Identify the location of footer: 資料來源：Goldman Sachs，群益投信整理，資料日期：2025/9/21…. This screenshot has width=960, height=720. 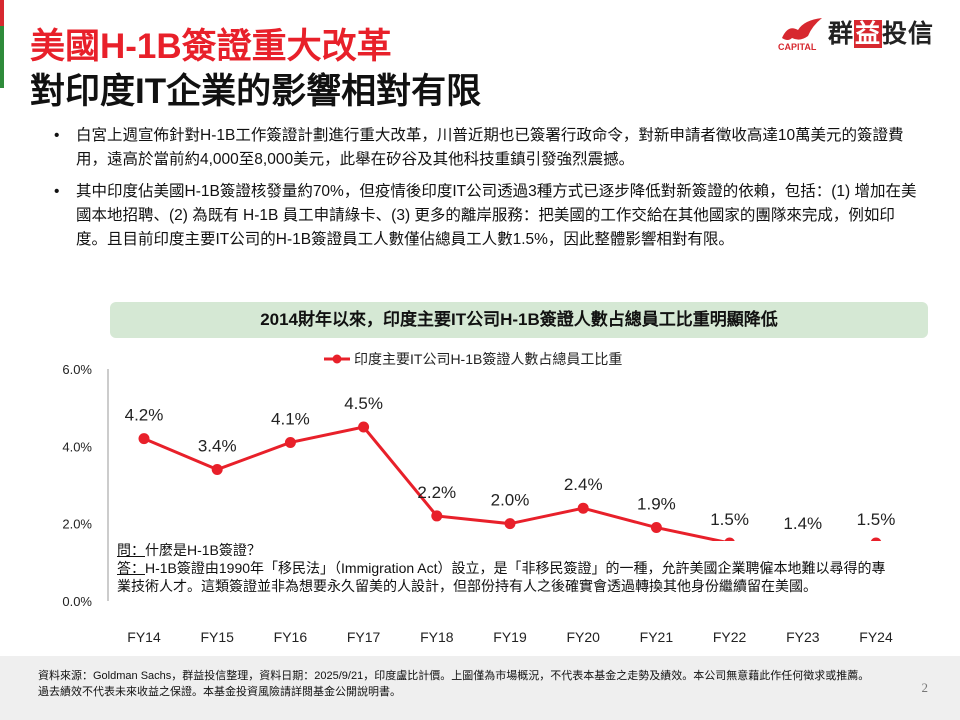
(480, 688).